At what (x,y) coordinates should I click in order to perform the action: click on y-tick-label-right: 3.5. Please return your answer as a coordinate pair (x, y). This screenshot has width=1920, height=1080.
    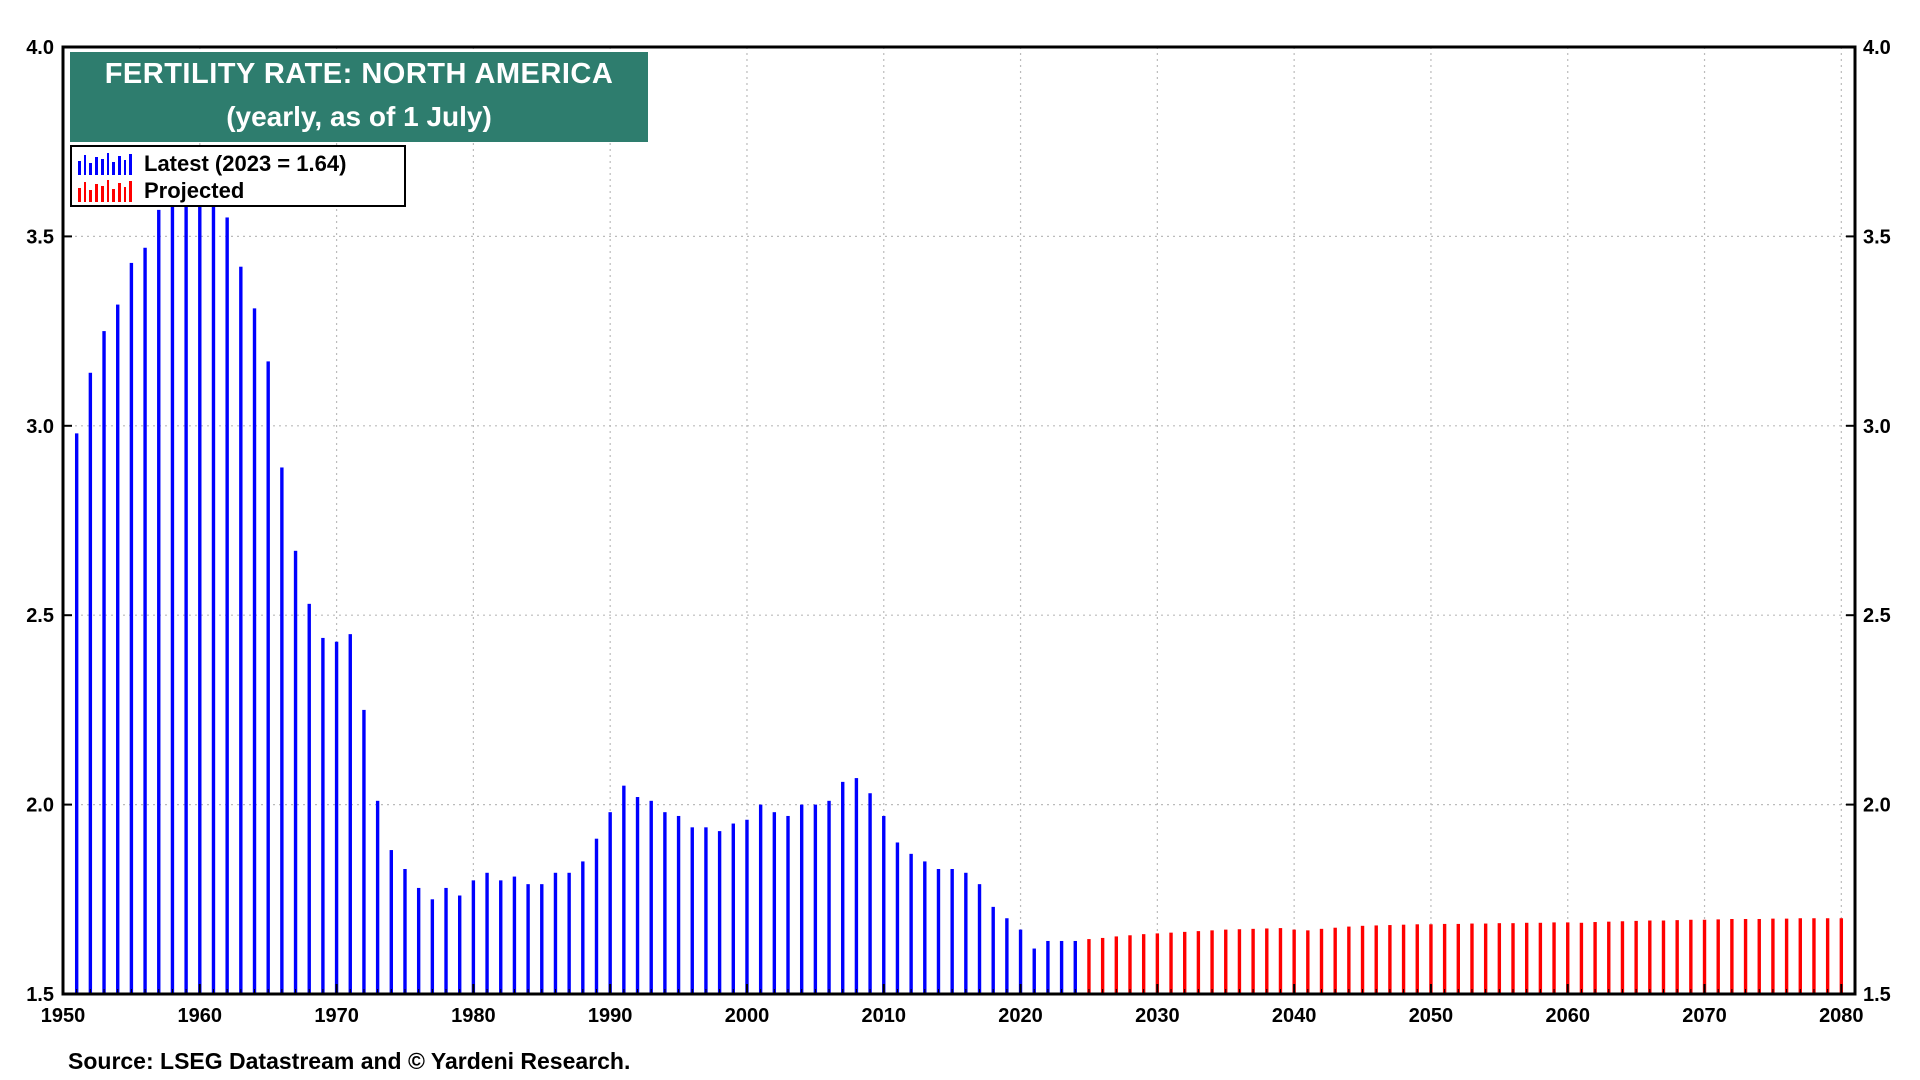
    Looking at the image, I should click on (1877, 237).